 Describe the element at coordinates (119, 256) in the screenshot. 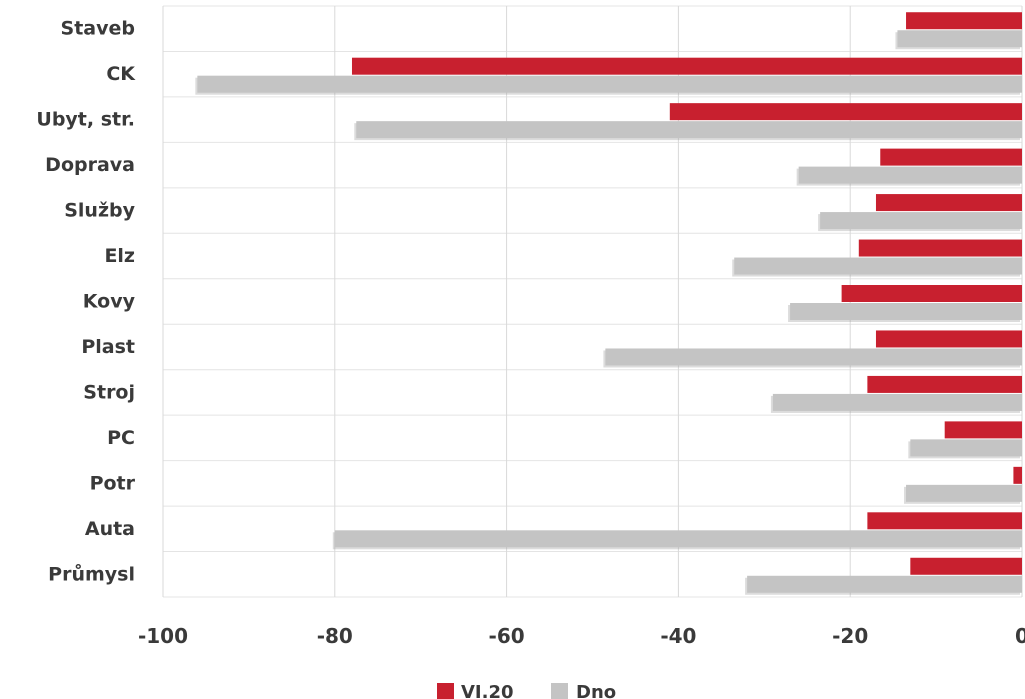

I see `category-label-elz: Elz` at that location.